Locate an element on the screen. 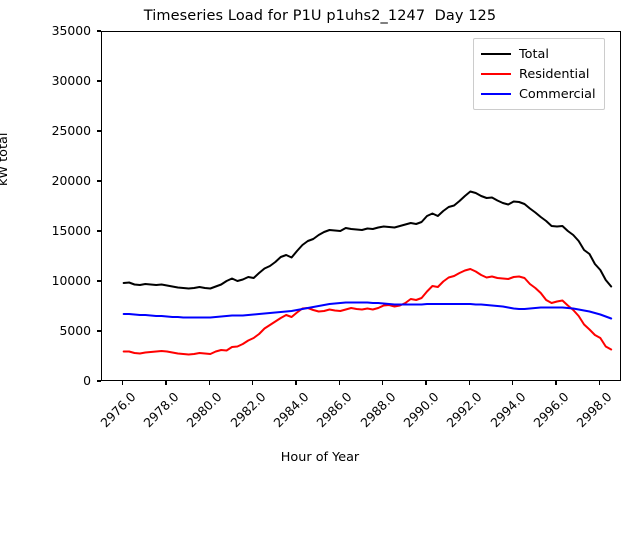  chart-legend: Total Residential Commercial is located at coordinates (539, 74).